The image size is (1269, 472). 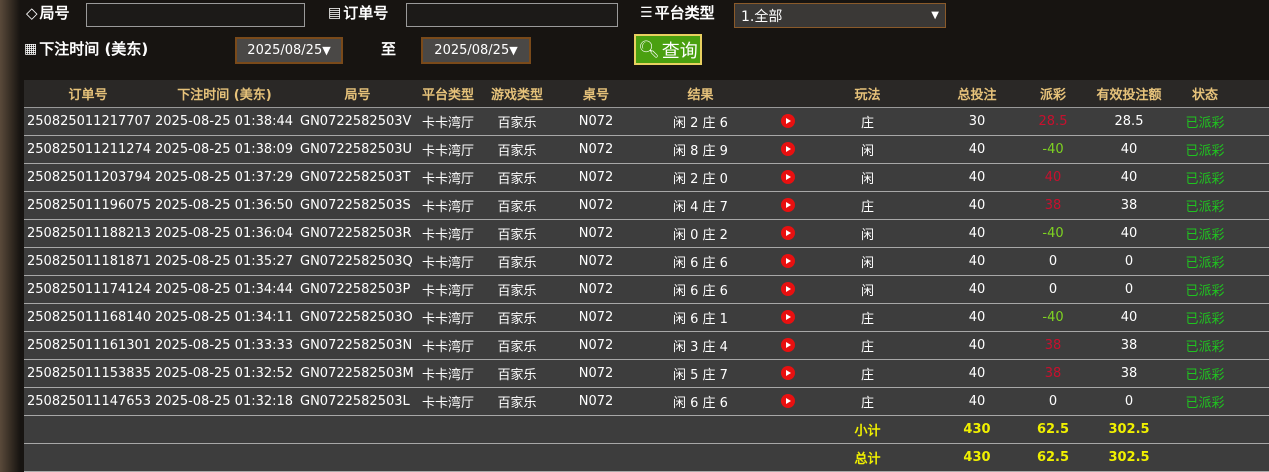 I want to click on order-id-cell: 250825011153835, so click(x=88, y=373).